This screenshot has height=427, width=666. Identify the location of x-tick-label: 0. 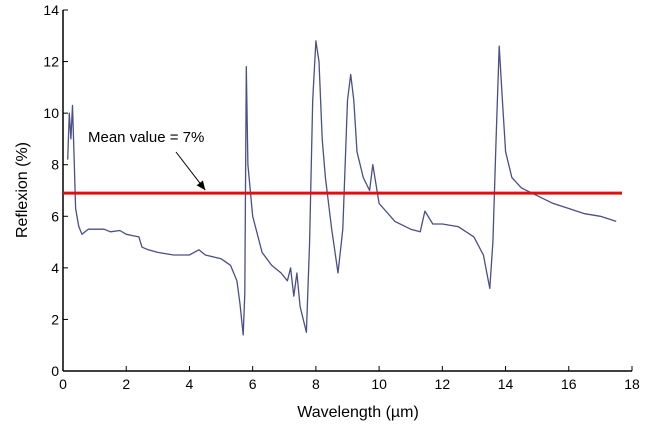
(63, 384).